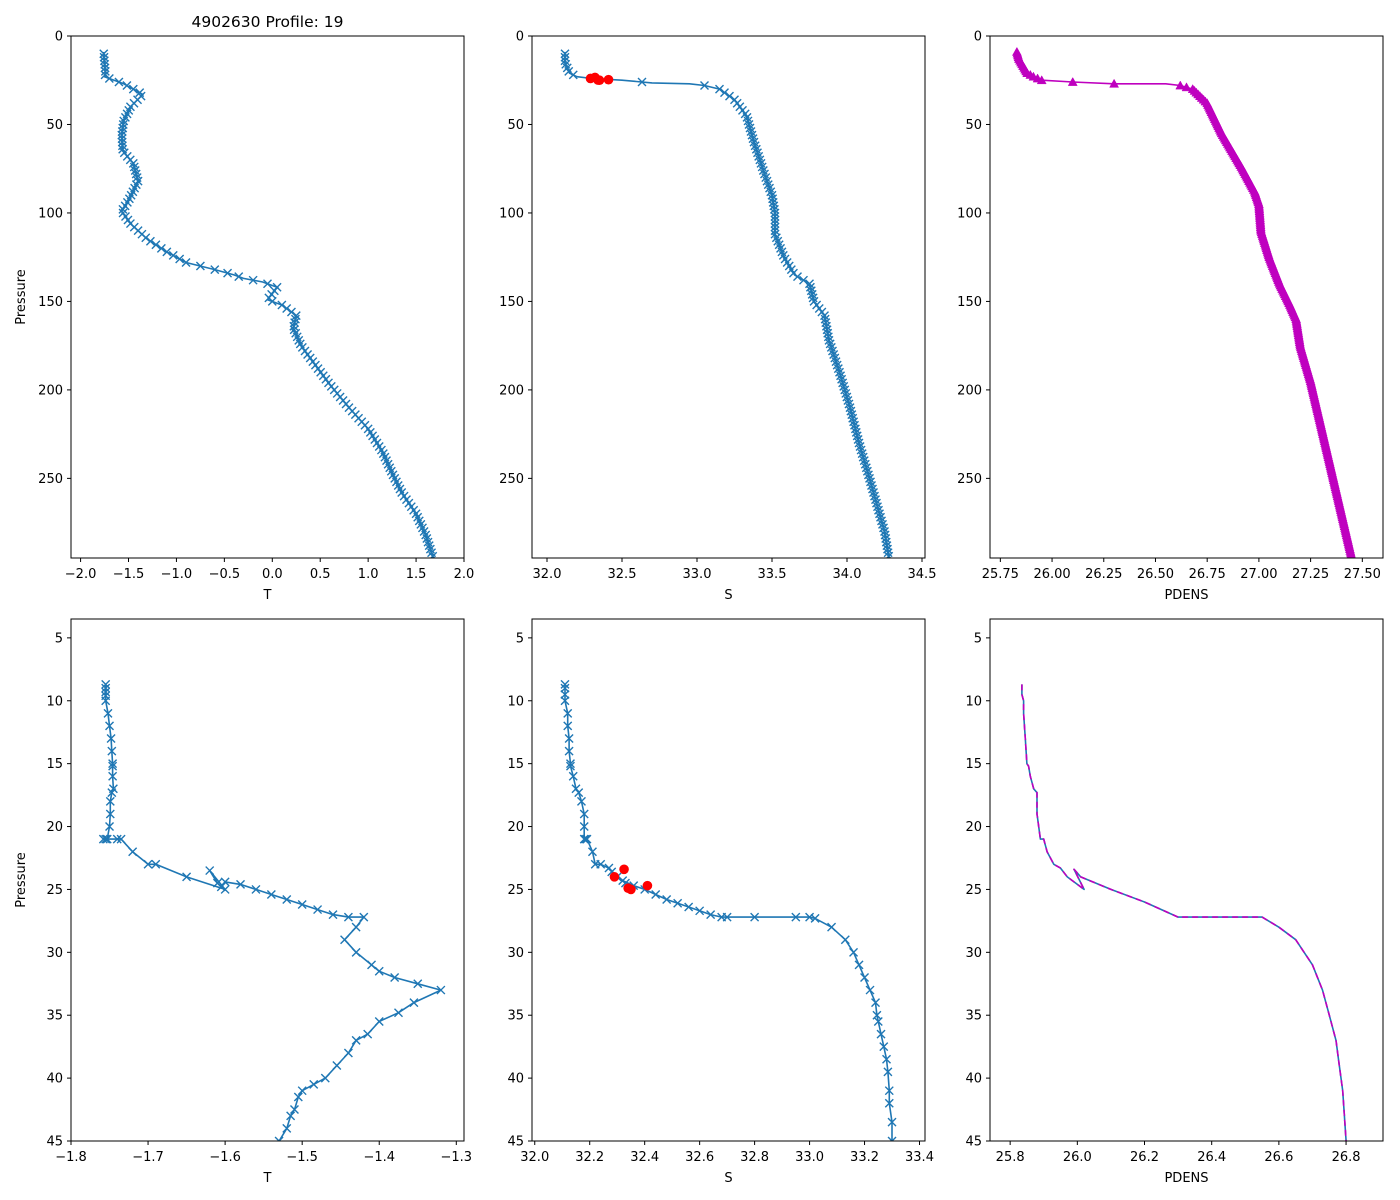 The height and width of the screenshot is (1200, 1400). Describe the element at coordinates (1010, 1157) in the screenshot. I see `x-tick-label: 25.8` at that location.